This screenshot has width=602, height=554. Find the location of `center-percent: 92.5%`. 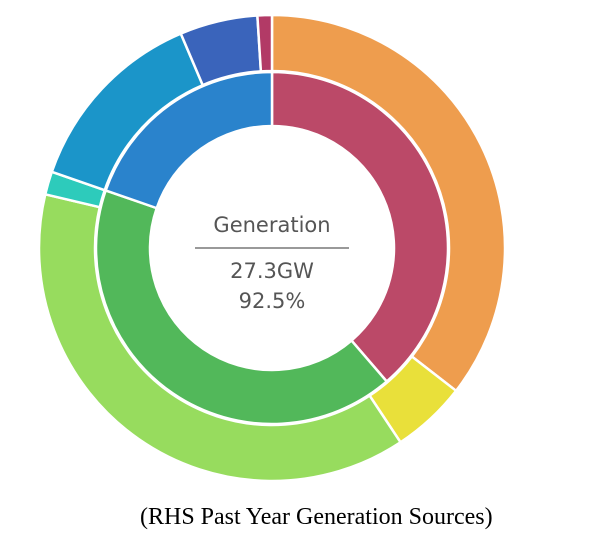

center-percent: 92.5% is located at coordinates (272, 301).